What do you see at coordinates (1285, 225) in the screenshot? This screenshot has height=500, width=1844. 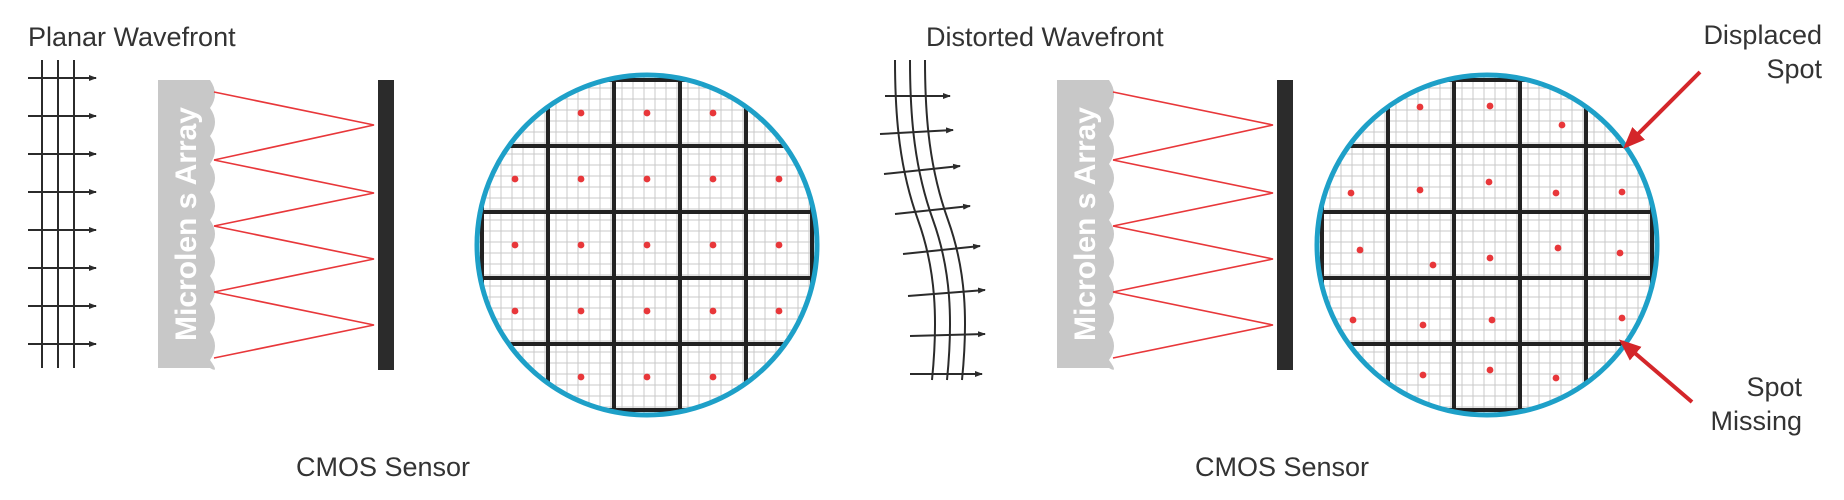 I see `cmos-sensor-right` at bounding box center [1285, 225].